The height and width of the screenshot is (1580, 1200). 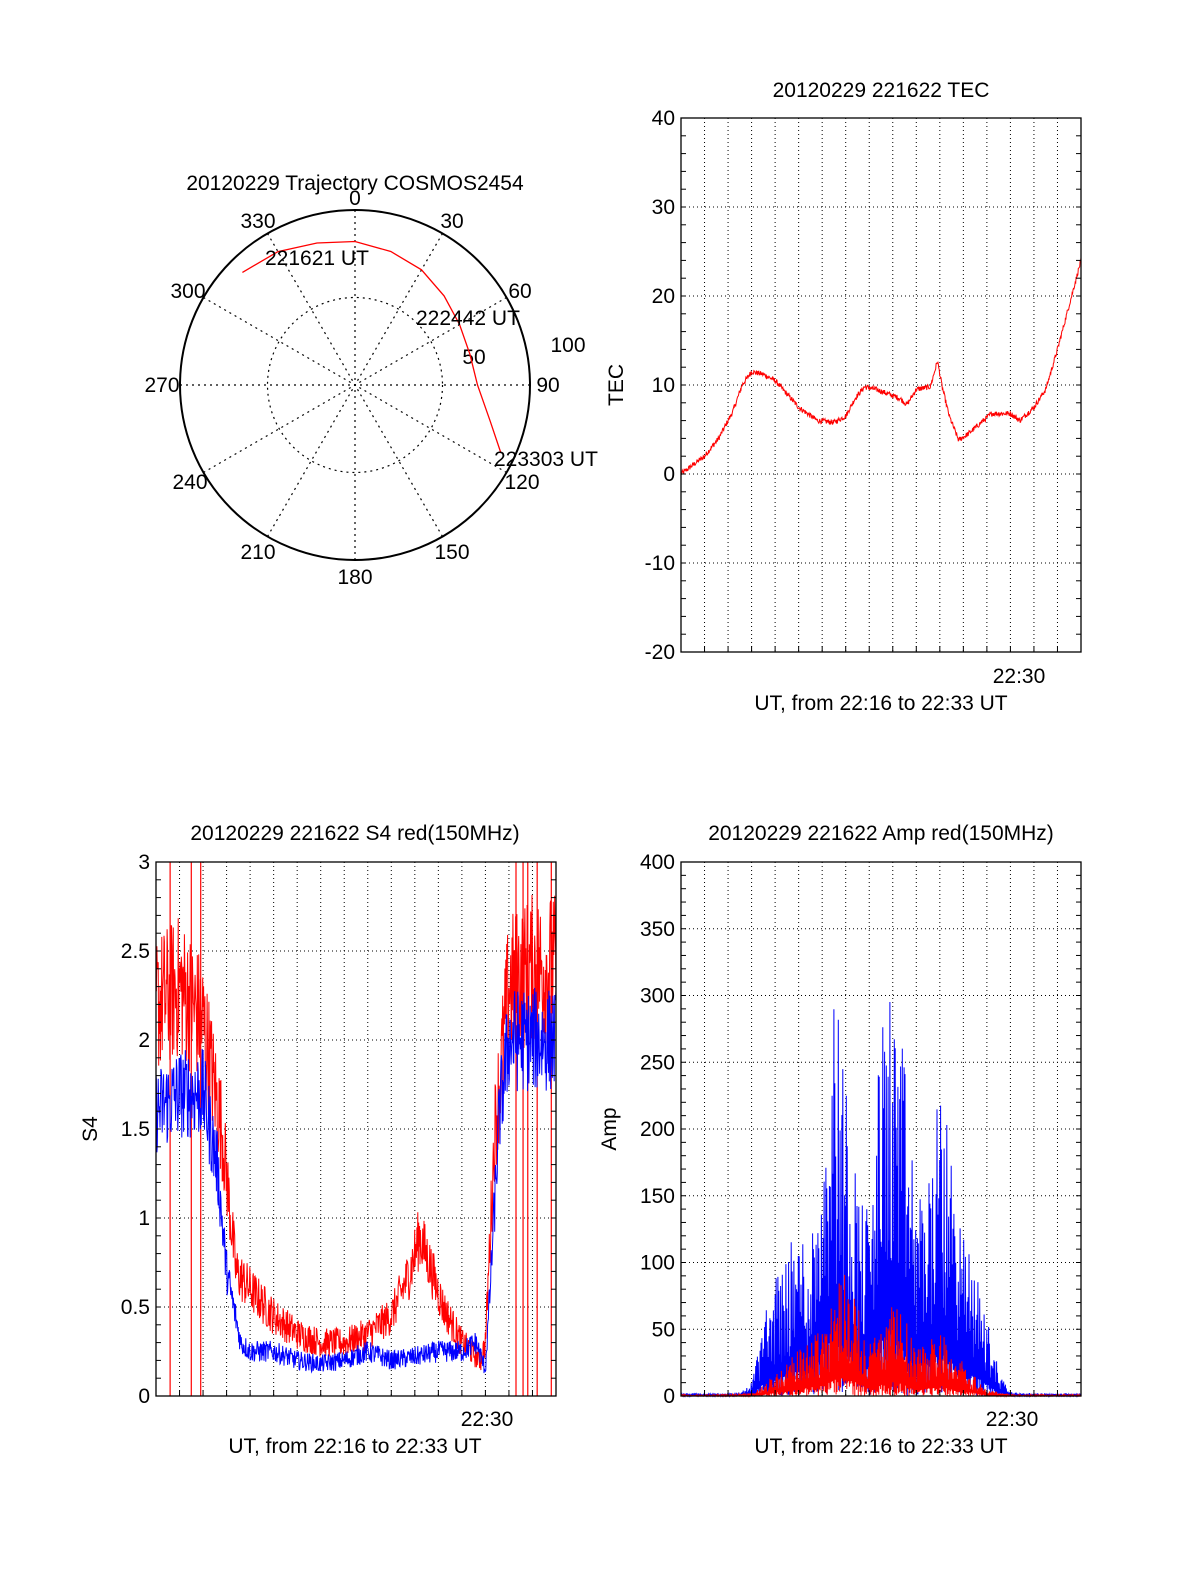 I want to click on az-label-150: 150, so click(x=451, y=552).